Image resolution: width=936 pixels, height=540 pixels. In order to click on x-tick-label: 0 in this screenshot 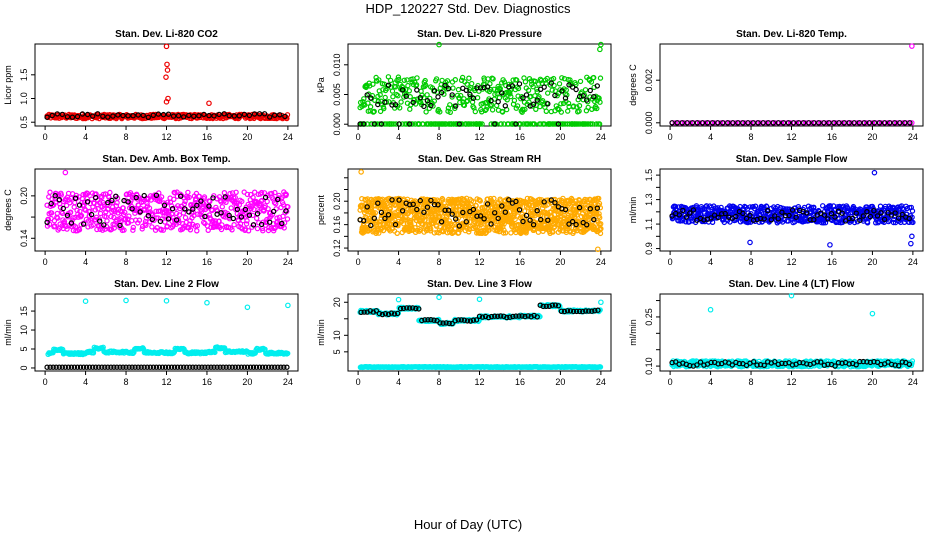, I will do `click(45, 262)`.